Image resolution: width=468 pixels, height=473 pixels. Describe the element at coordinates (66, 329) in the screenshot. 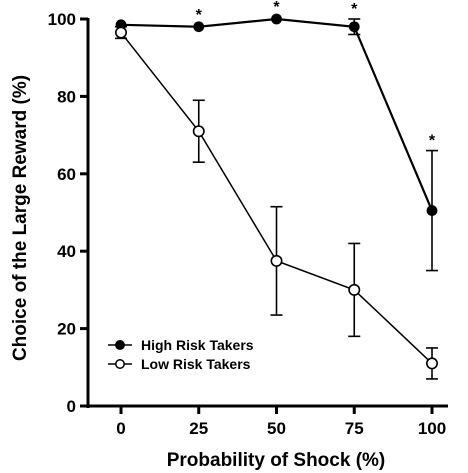

I see `y-tick-label: 20` at that location.